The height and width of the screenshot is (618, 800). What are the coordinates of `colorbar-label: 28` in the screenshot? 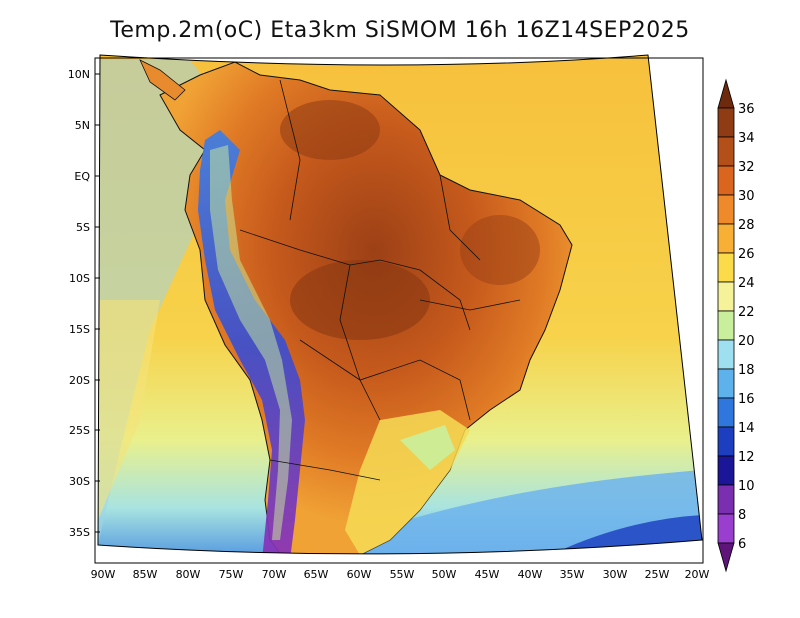 It's located at (746, 225).